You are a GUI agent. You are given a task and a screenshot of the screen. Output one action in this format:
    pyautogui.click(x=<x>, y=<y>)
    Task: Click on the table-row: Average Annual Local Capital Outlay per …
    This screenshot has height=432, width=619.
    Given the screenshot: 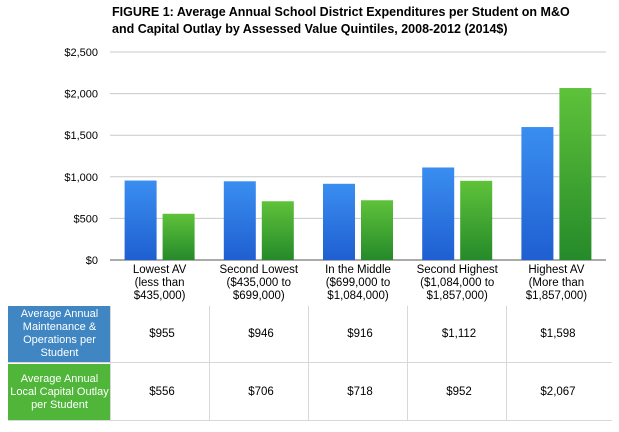 What is the action you would take?
    pyautogui.click(x=310, y=392)
    